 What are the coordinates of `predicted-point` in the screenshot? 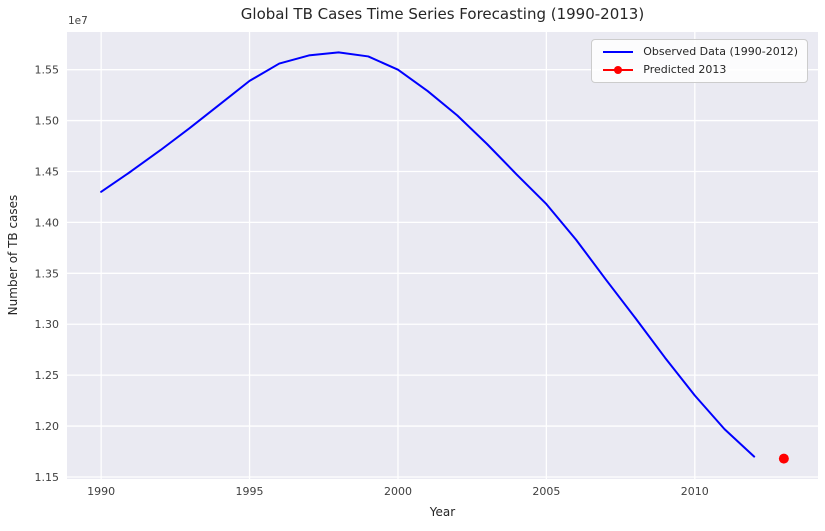 It's located at (783, 458).